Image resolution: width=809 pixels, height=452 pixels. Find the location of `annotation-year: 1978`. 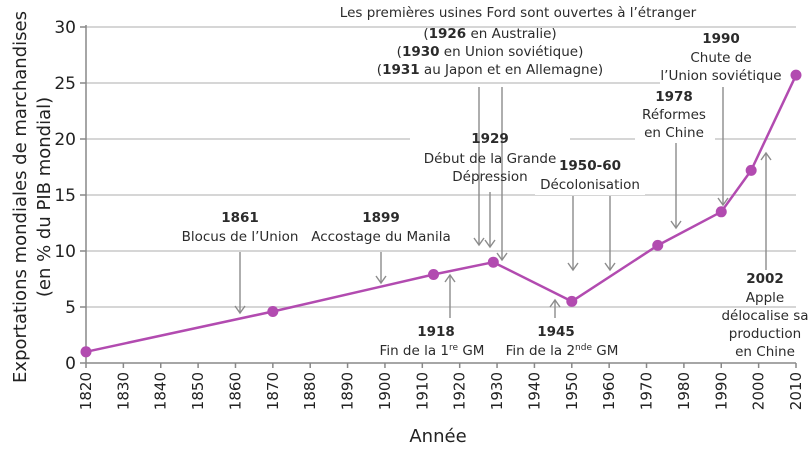

annotation-year: 1978 is located at coordinates (674, 97).